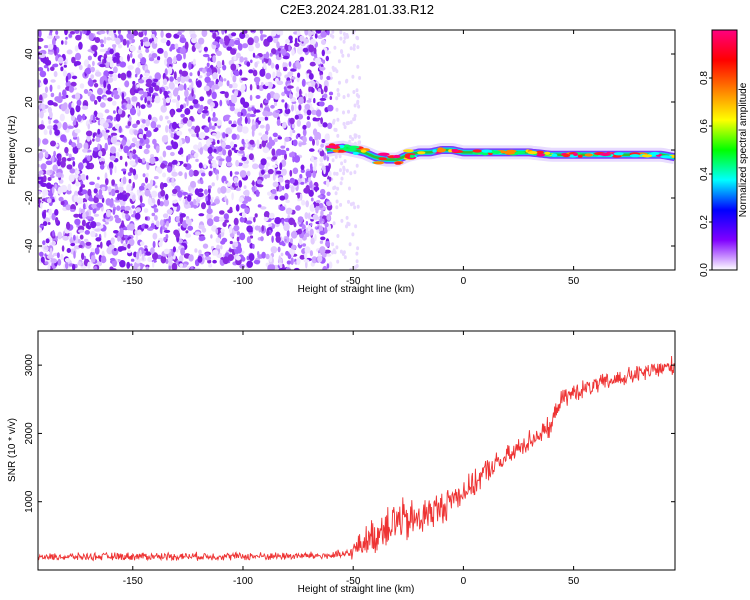 The image size is (750, 600). What do you see at coordinates (574, 581) in the screenshot?
I see `snr-x-tick-label: 50` at bounding box center [574, 581].